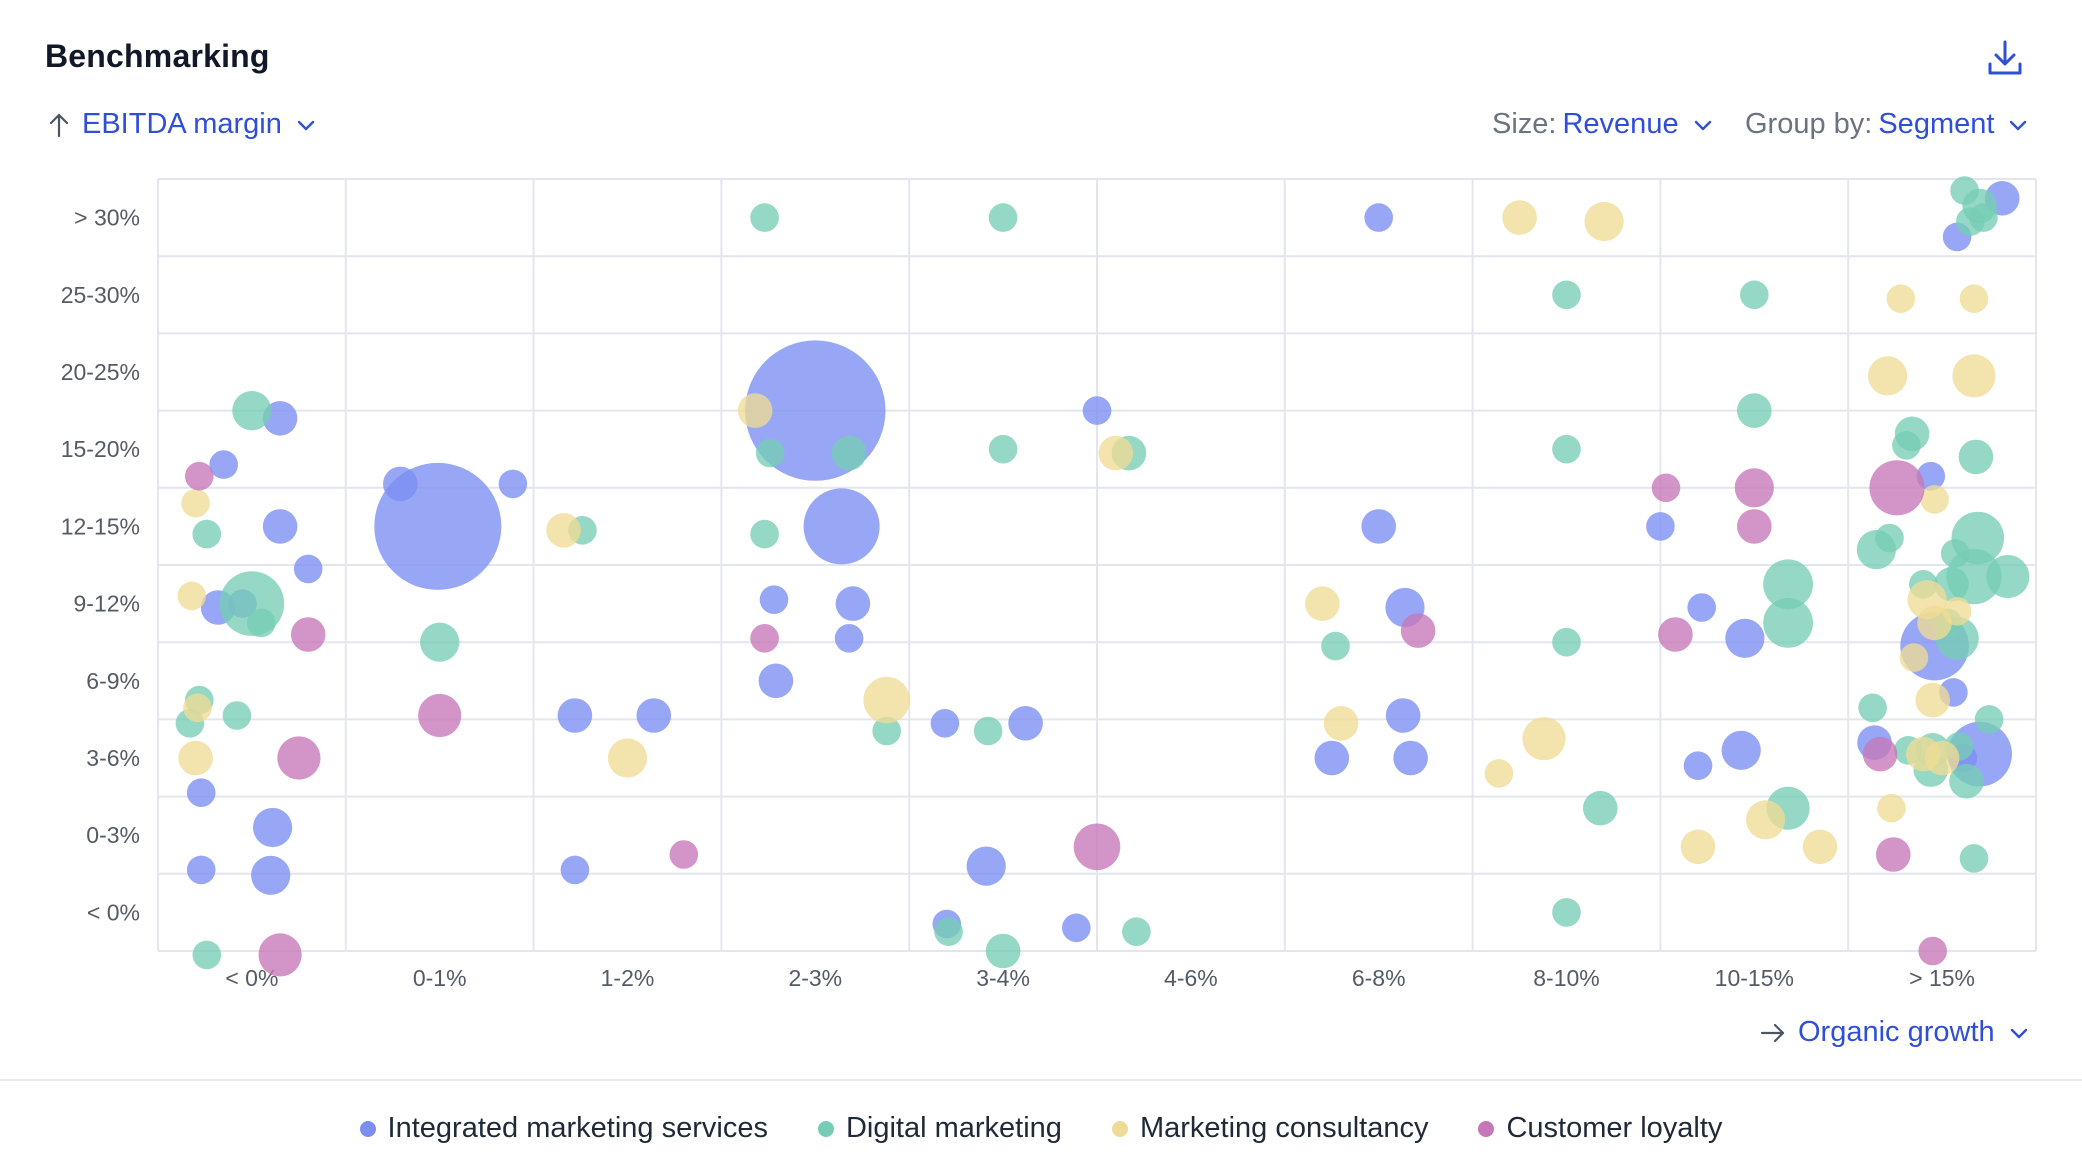 This screenshot has height=1172, width=2082. What do you see at coordinates (1602, 124) in the screenshot?
I see `size-dropdown: Size: Revenue` at bounding box center [1602, 124].